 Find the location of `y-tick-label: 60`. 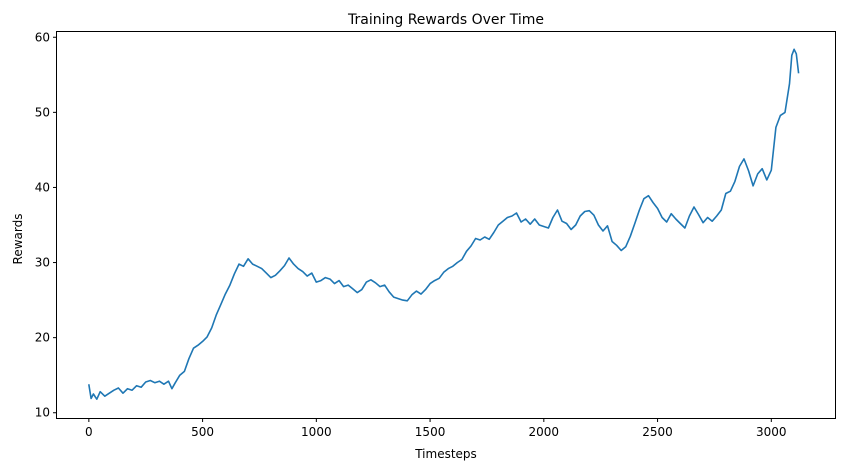

y-tick-label: 60 is located at coordinates (42, 37).